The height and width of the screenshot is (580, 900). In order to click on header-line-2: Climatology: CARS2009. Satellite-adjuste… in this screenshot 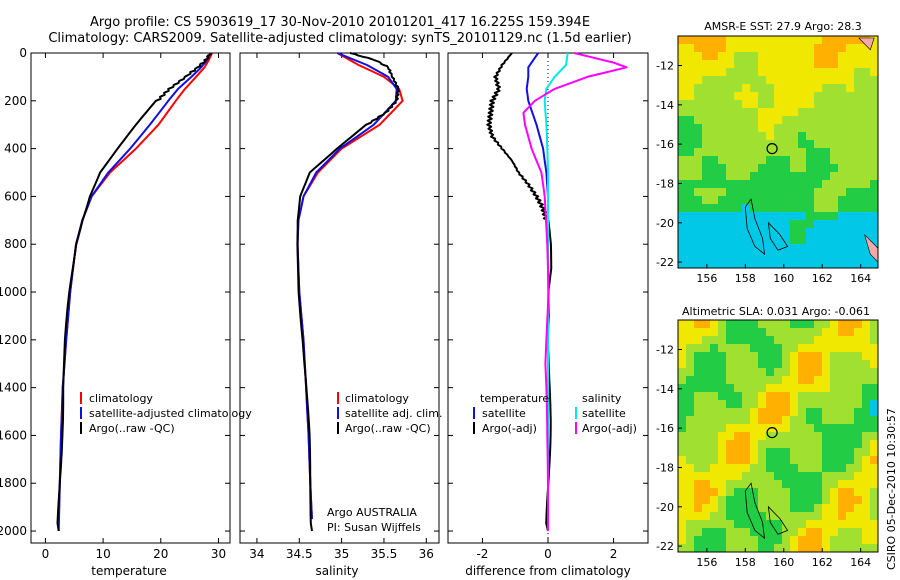, I will do `click(339, 38)`.